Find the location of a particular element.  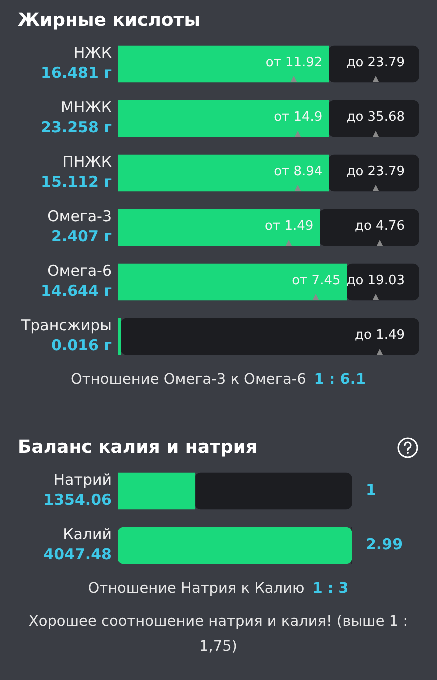

annotation: 2.99 is located at coordinates (385, 545).